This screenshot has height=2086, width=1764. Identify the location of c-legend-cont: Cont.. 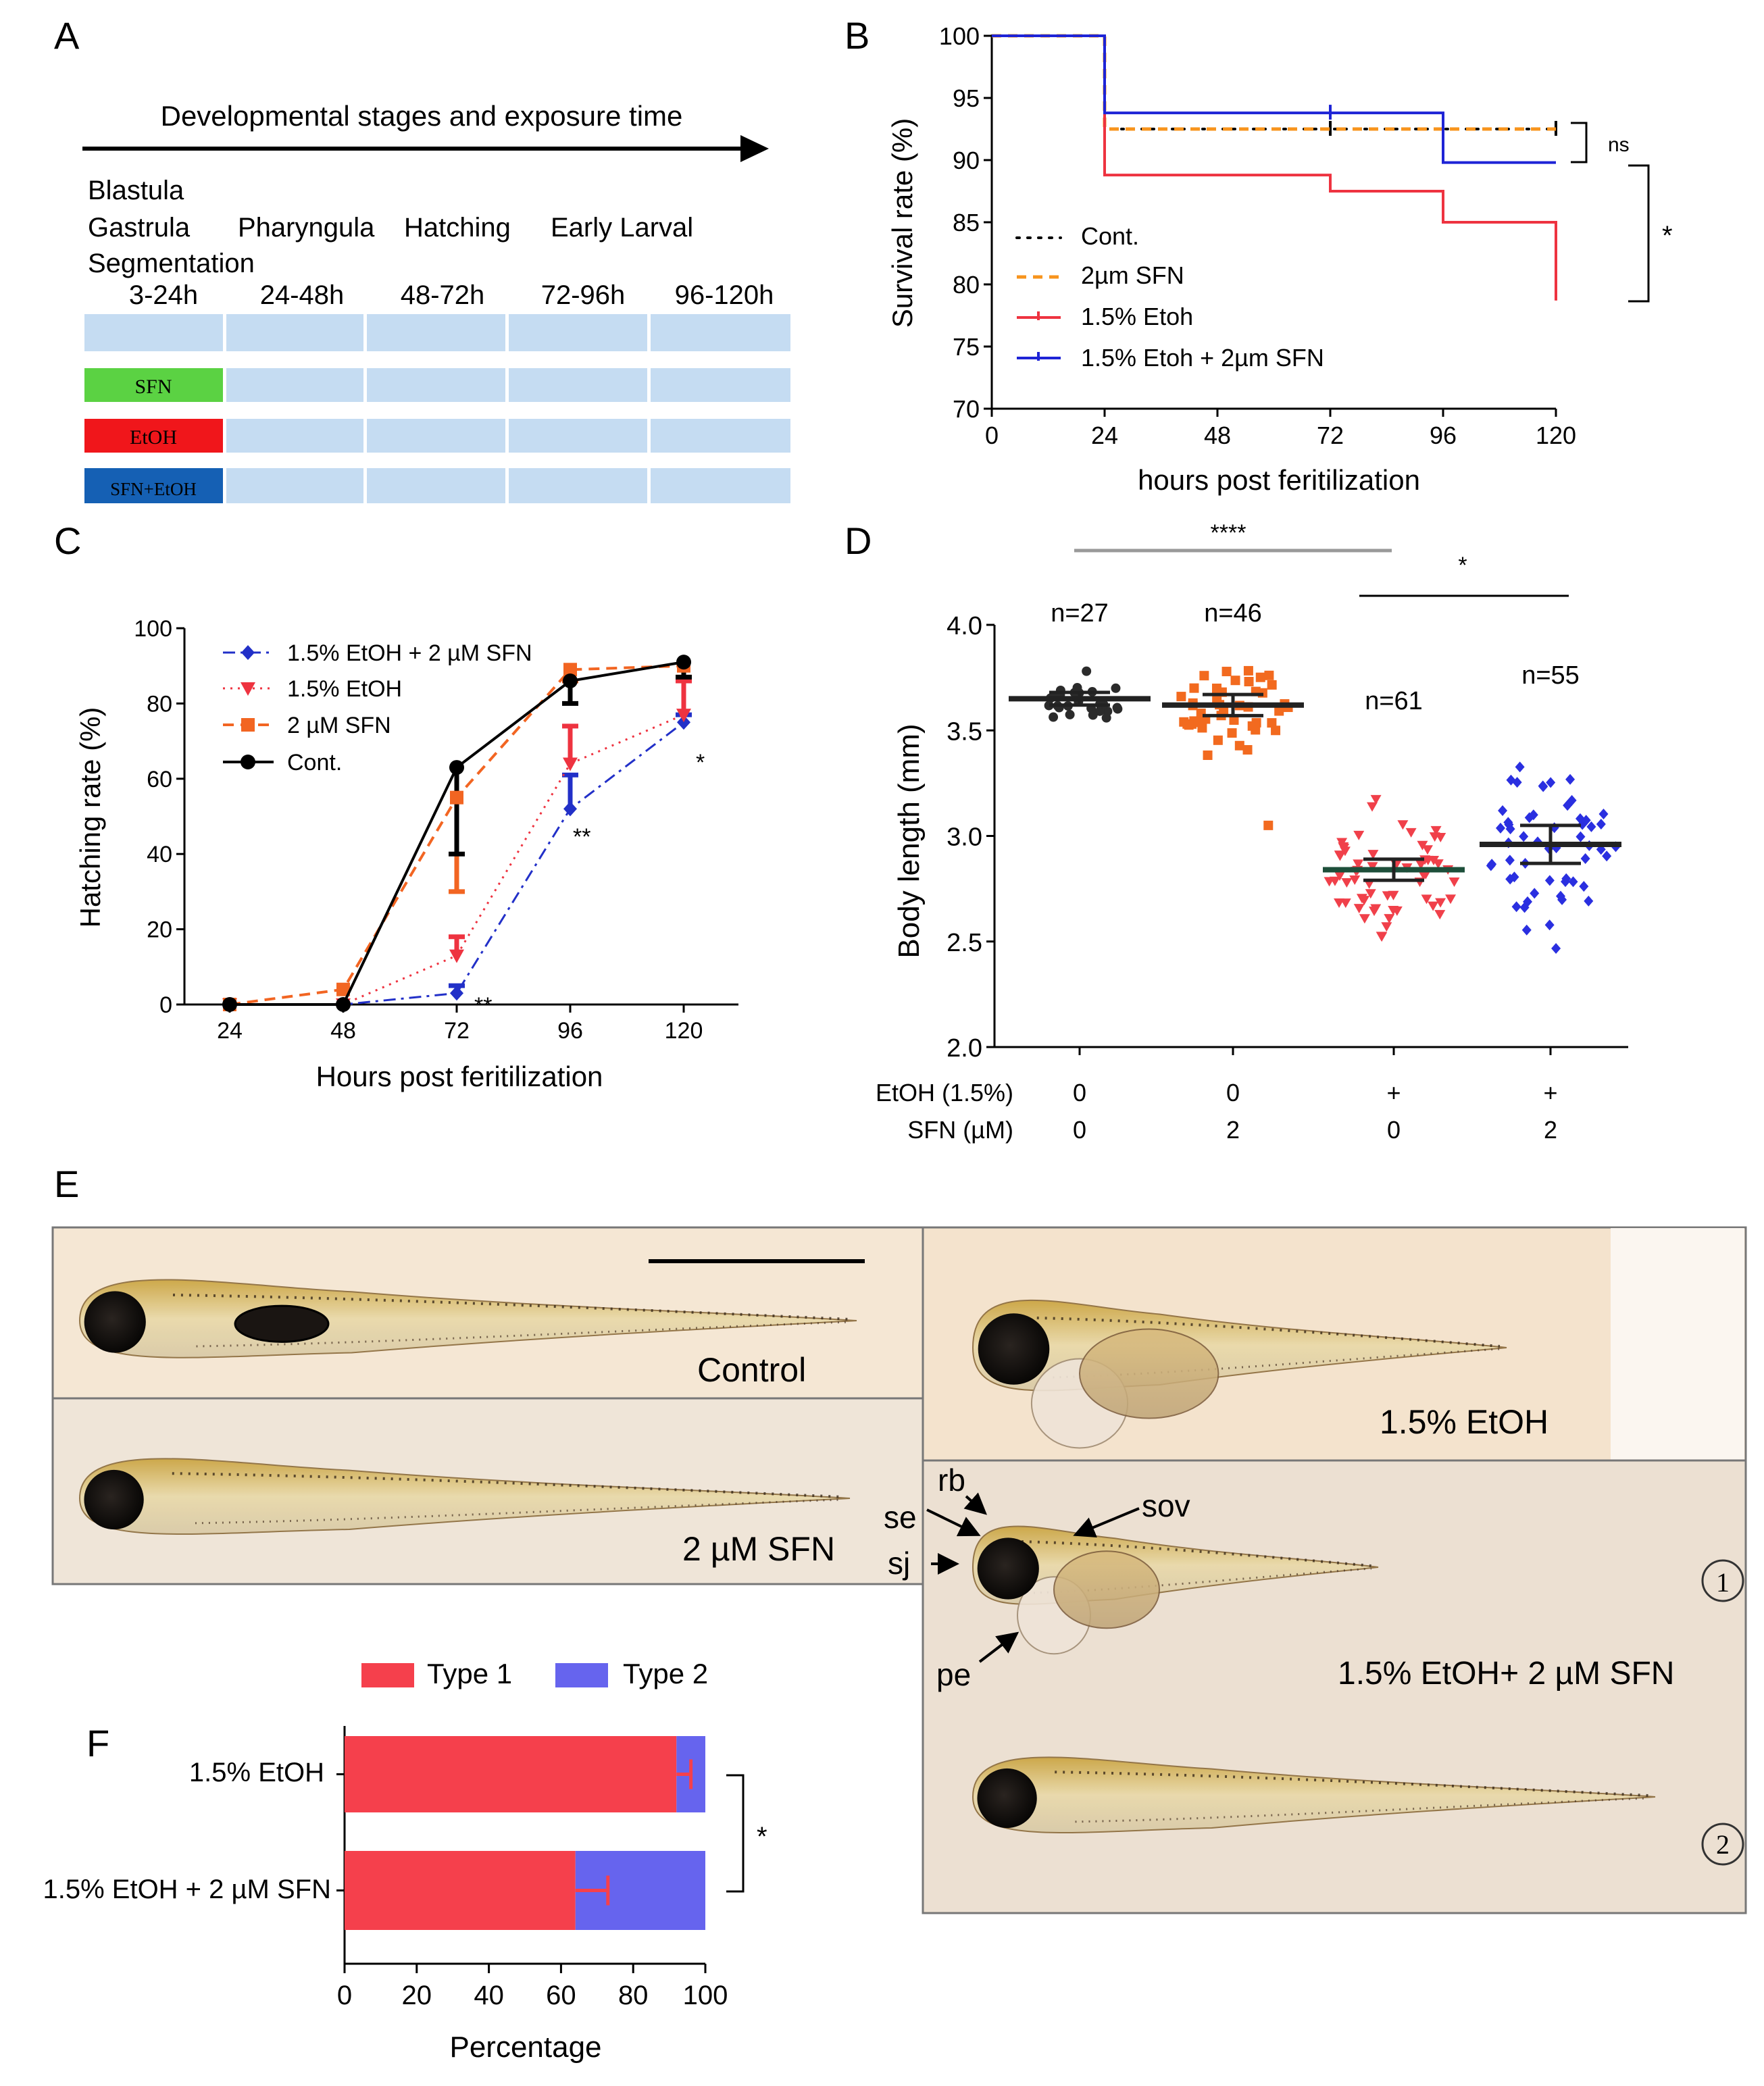
(314, 762).